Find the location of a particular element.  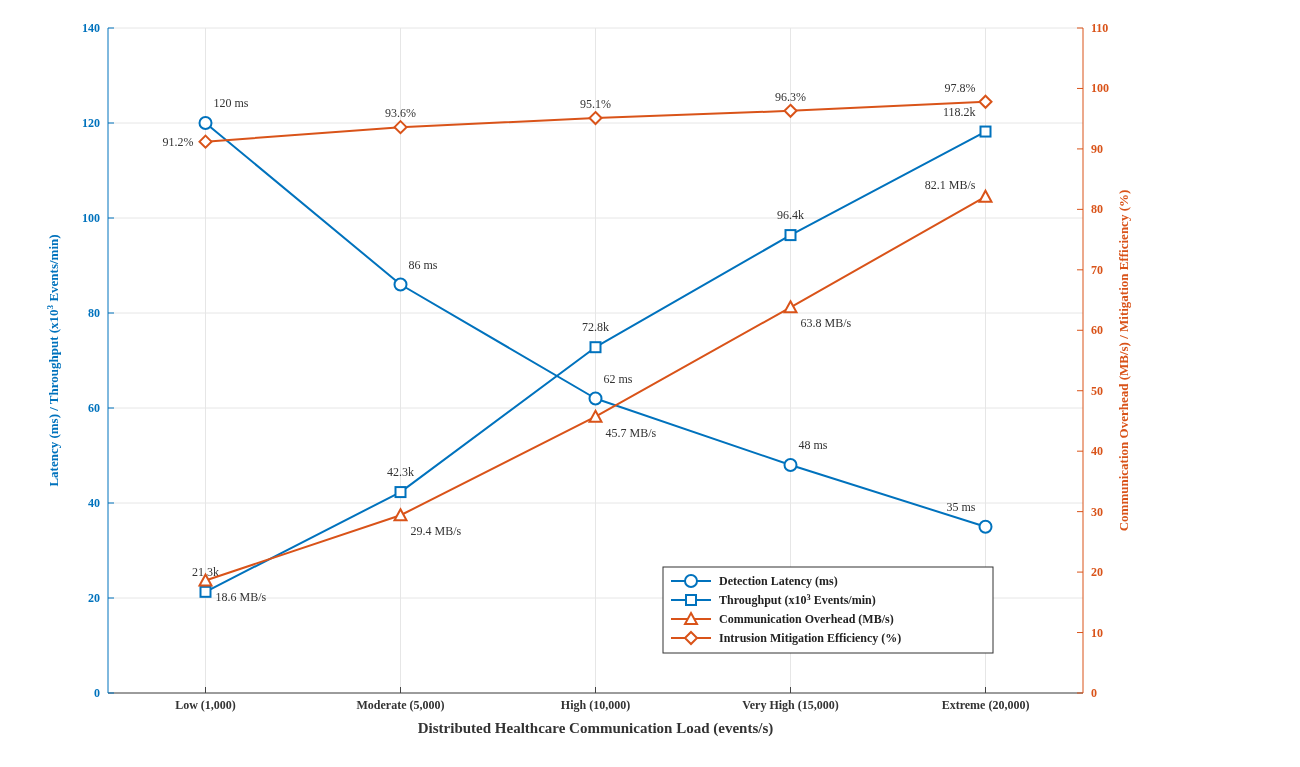

y2-tick-label: 30 is located at coordinates (1097, 511).